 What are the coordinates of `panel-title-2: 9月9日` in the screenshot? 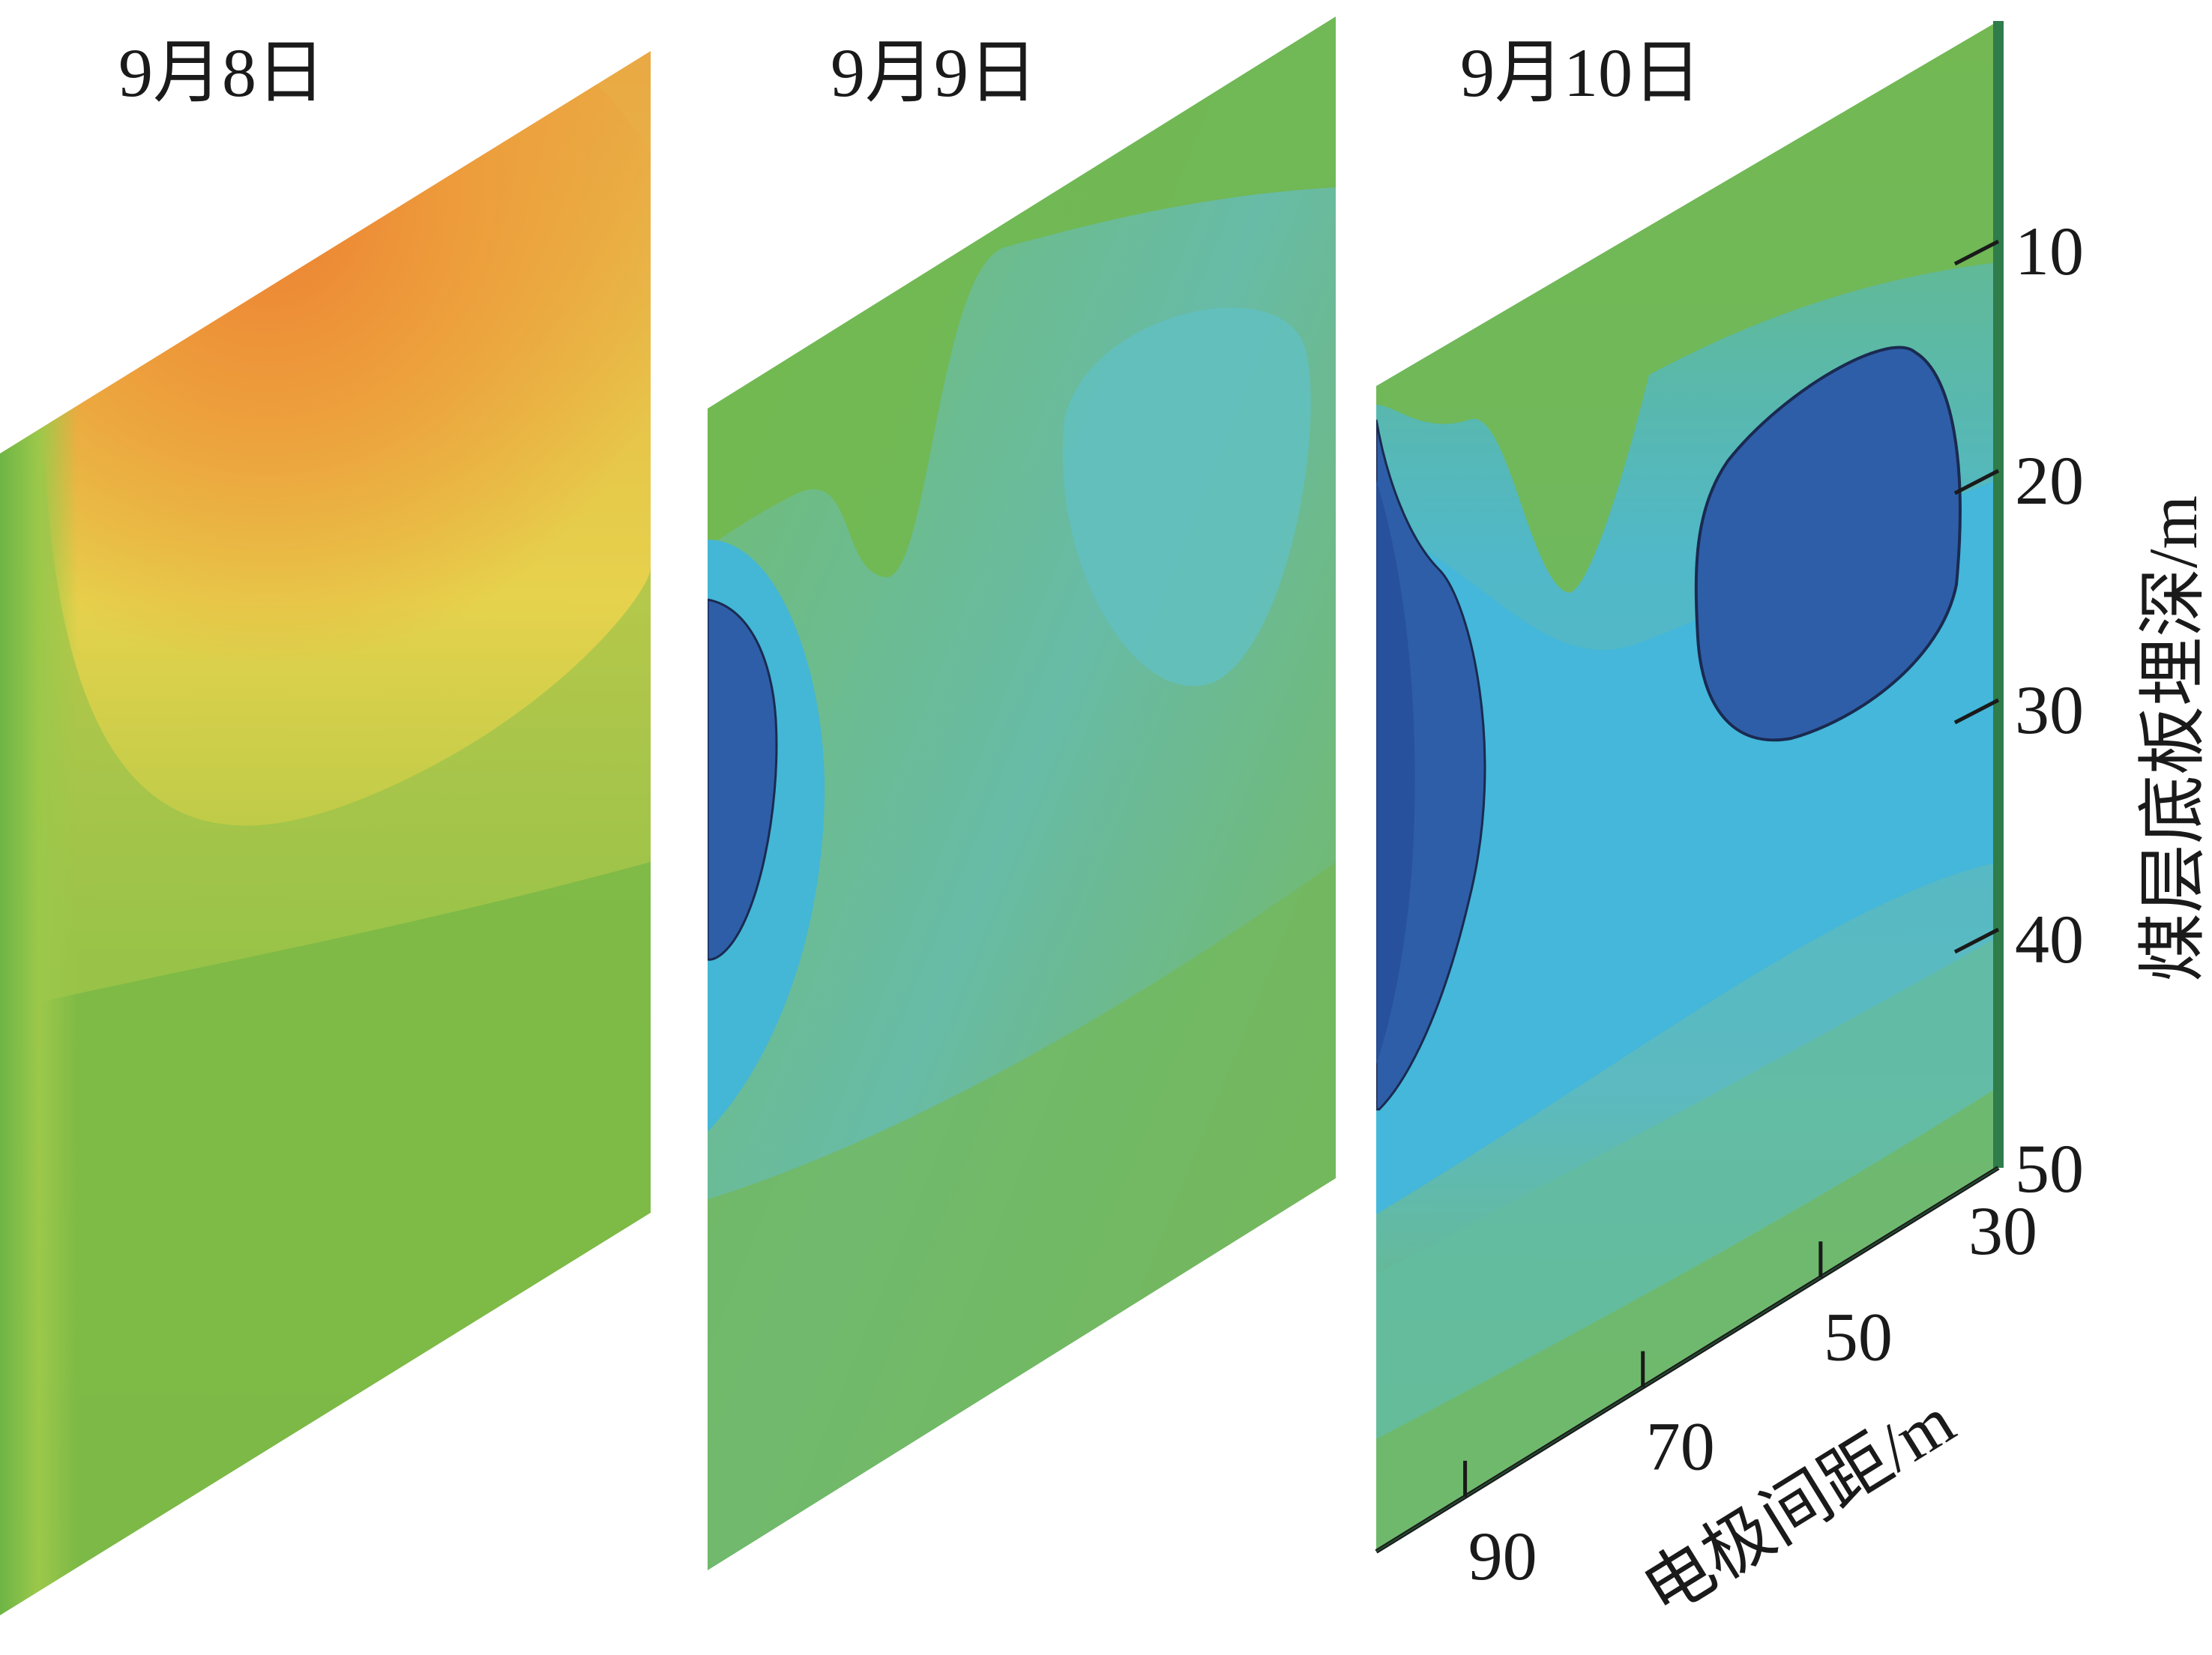 It's located at (934, 73).